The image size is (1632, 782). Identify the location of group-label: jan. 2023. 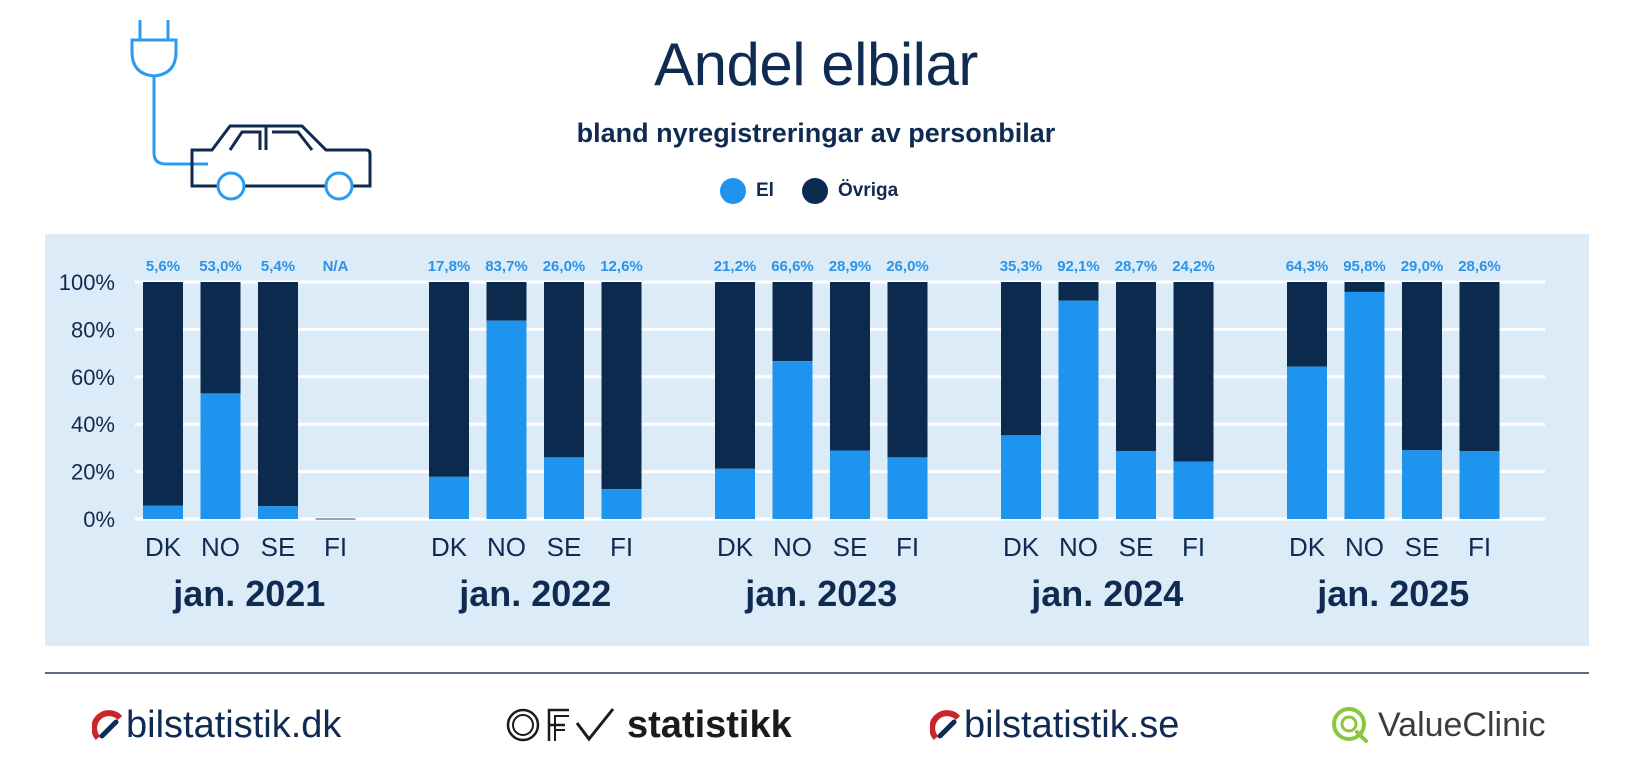
(820, 593).